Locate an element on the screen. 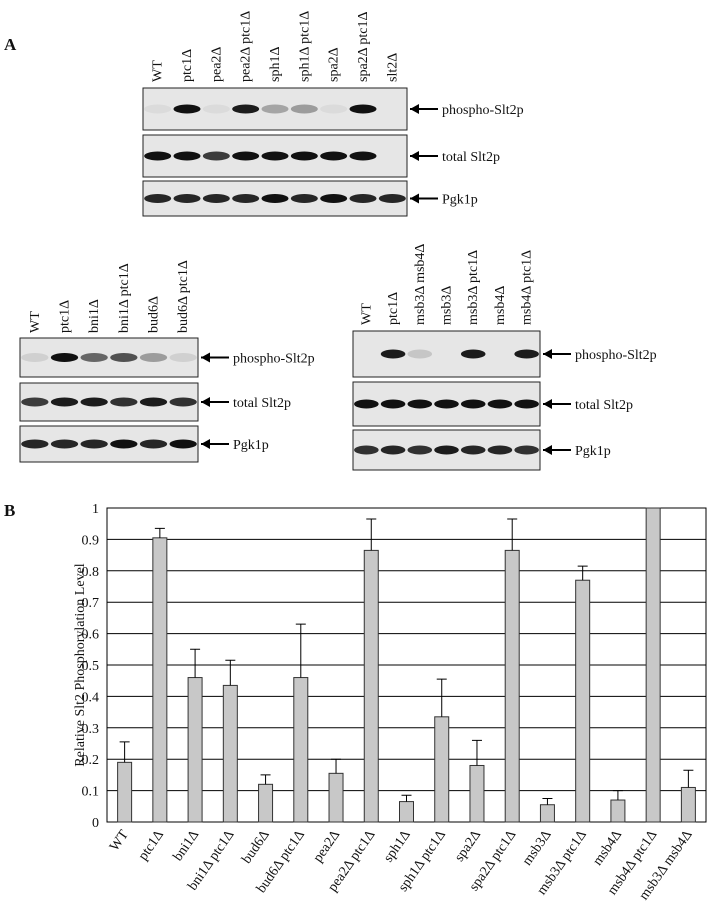 The height and width of the screenshot is (912, 710). x-tick-label: sph1Δ is located at coordinates (397, 847).